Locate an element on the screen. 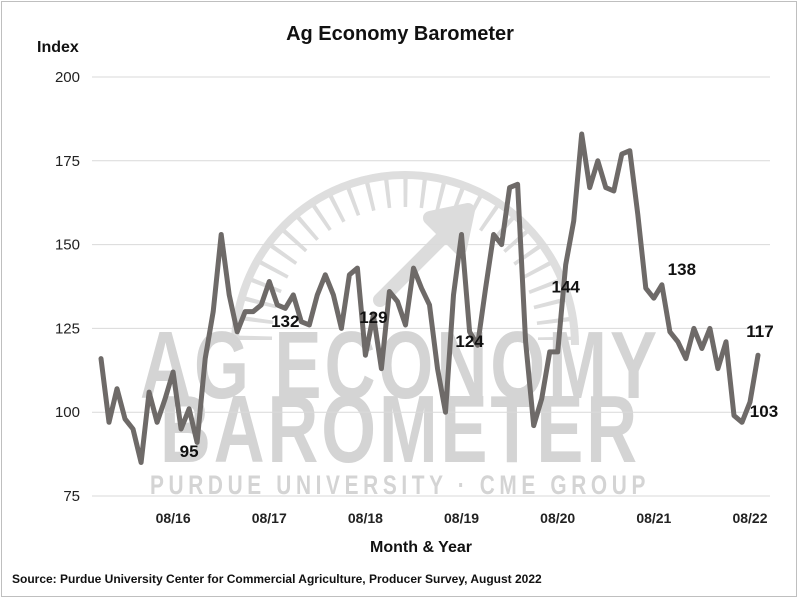 Image resolution: width=800 pixels, height=600 pixels. data-label-124: 124 is located at coordinates (469, 341).